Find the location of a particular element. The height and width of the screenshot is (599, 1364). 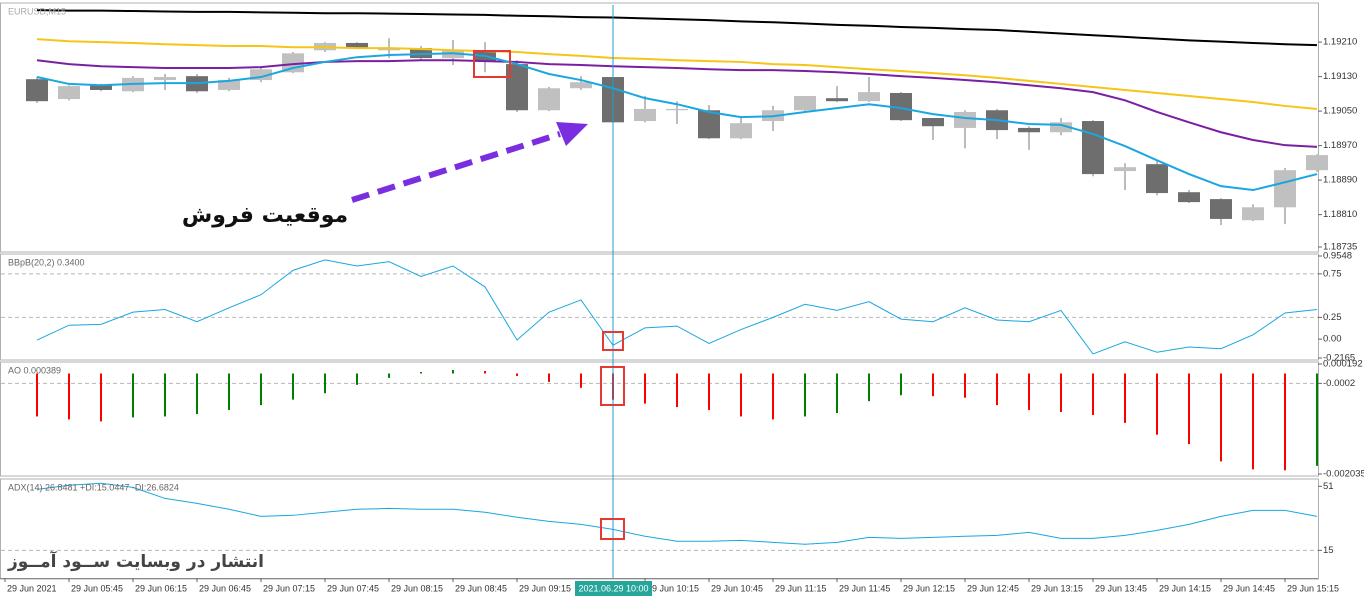

arrow-head is located at coordinates (572, 134).